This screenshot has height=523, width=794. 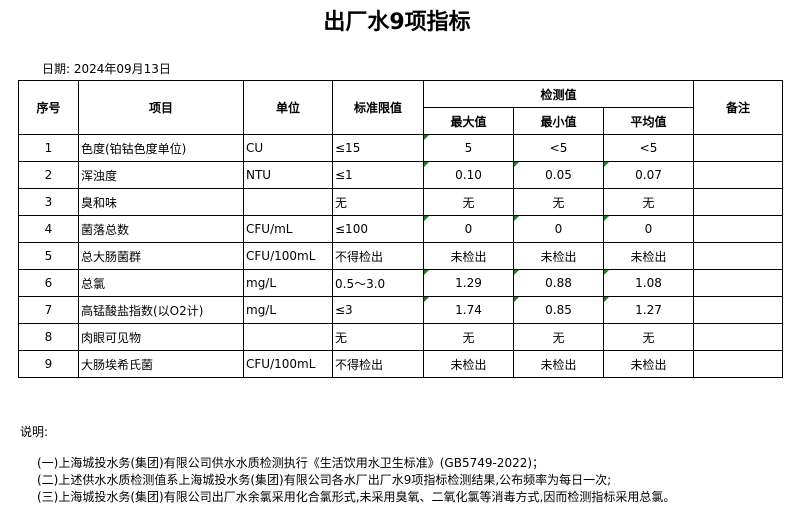 What do you see at coordinates (288, 283) in the screenshot?
I see `row-unit: mg/L` at bounding box center [288, 283].